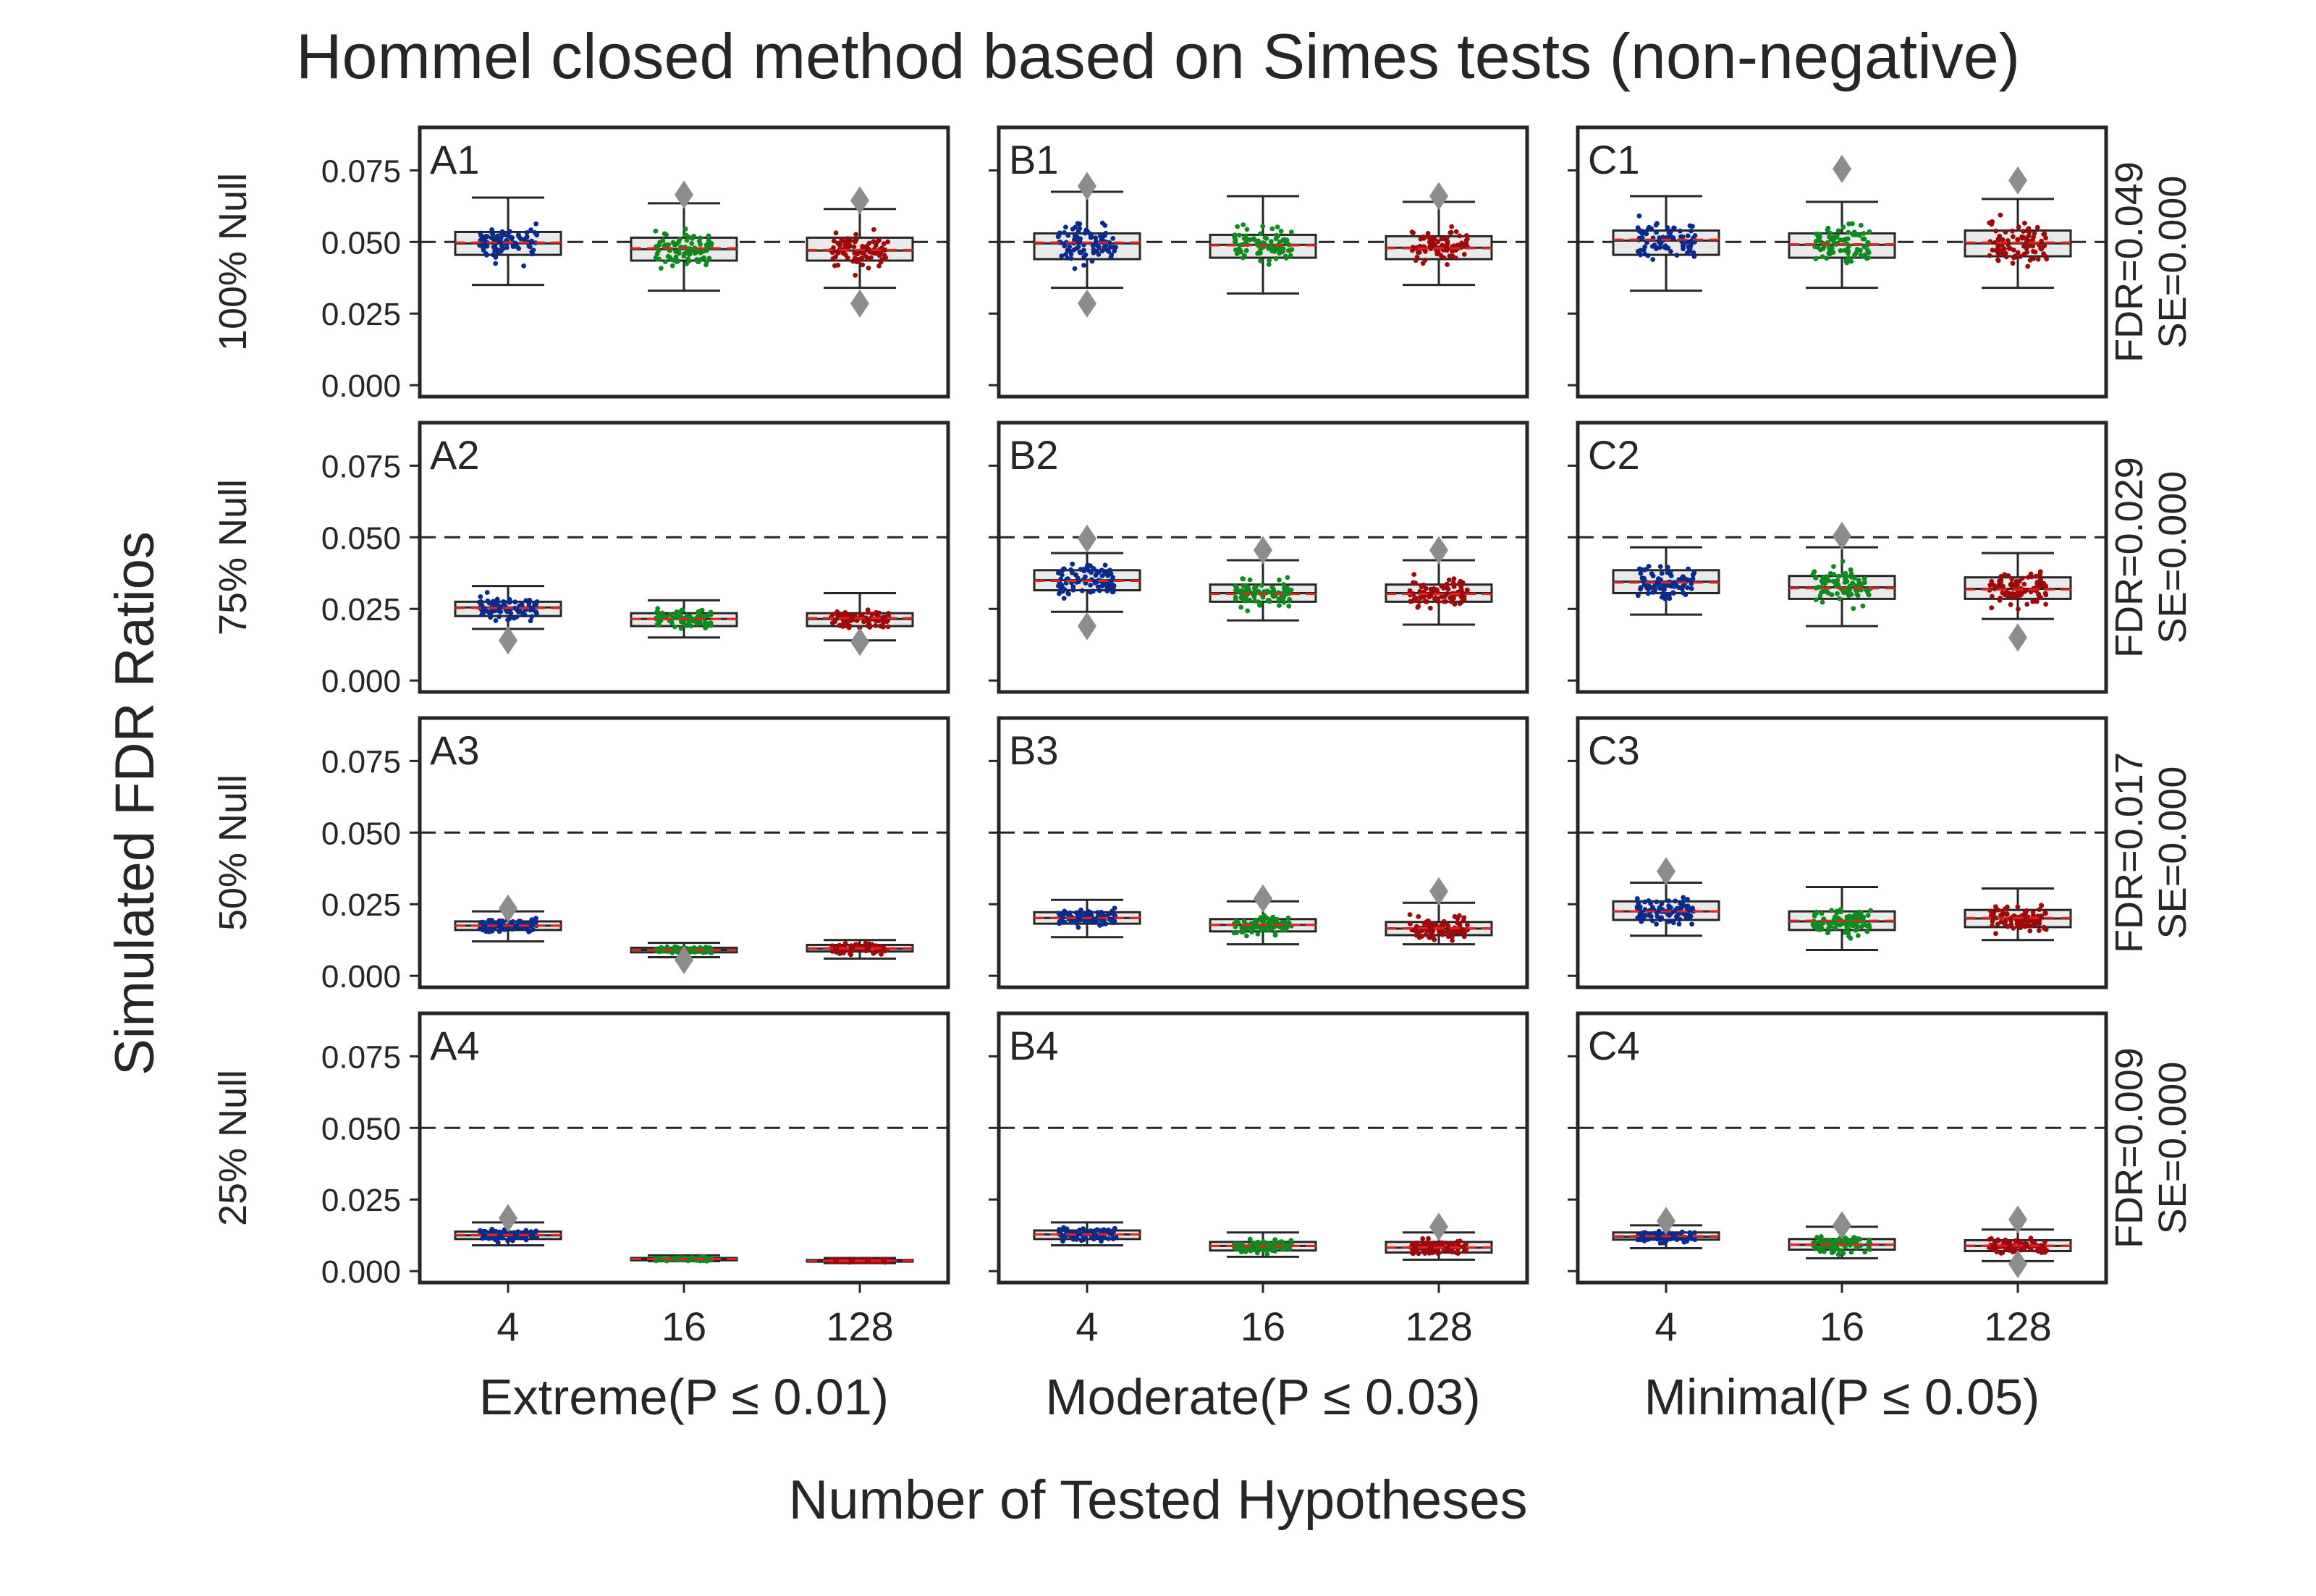 The width and height of the screenshot is (2316, 1596). I want to click on panel-C1: C1, so click(1838, 262).